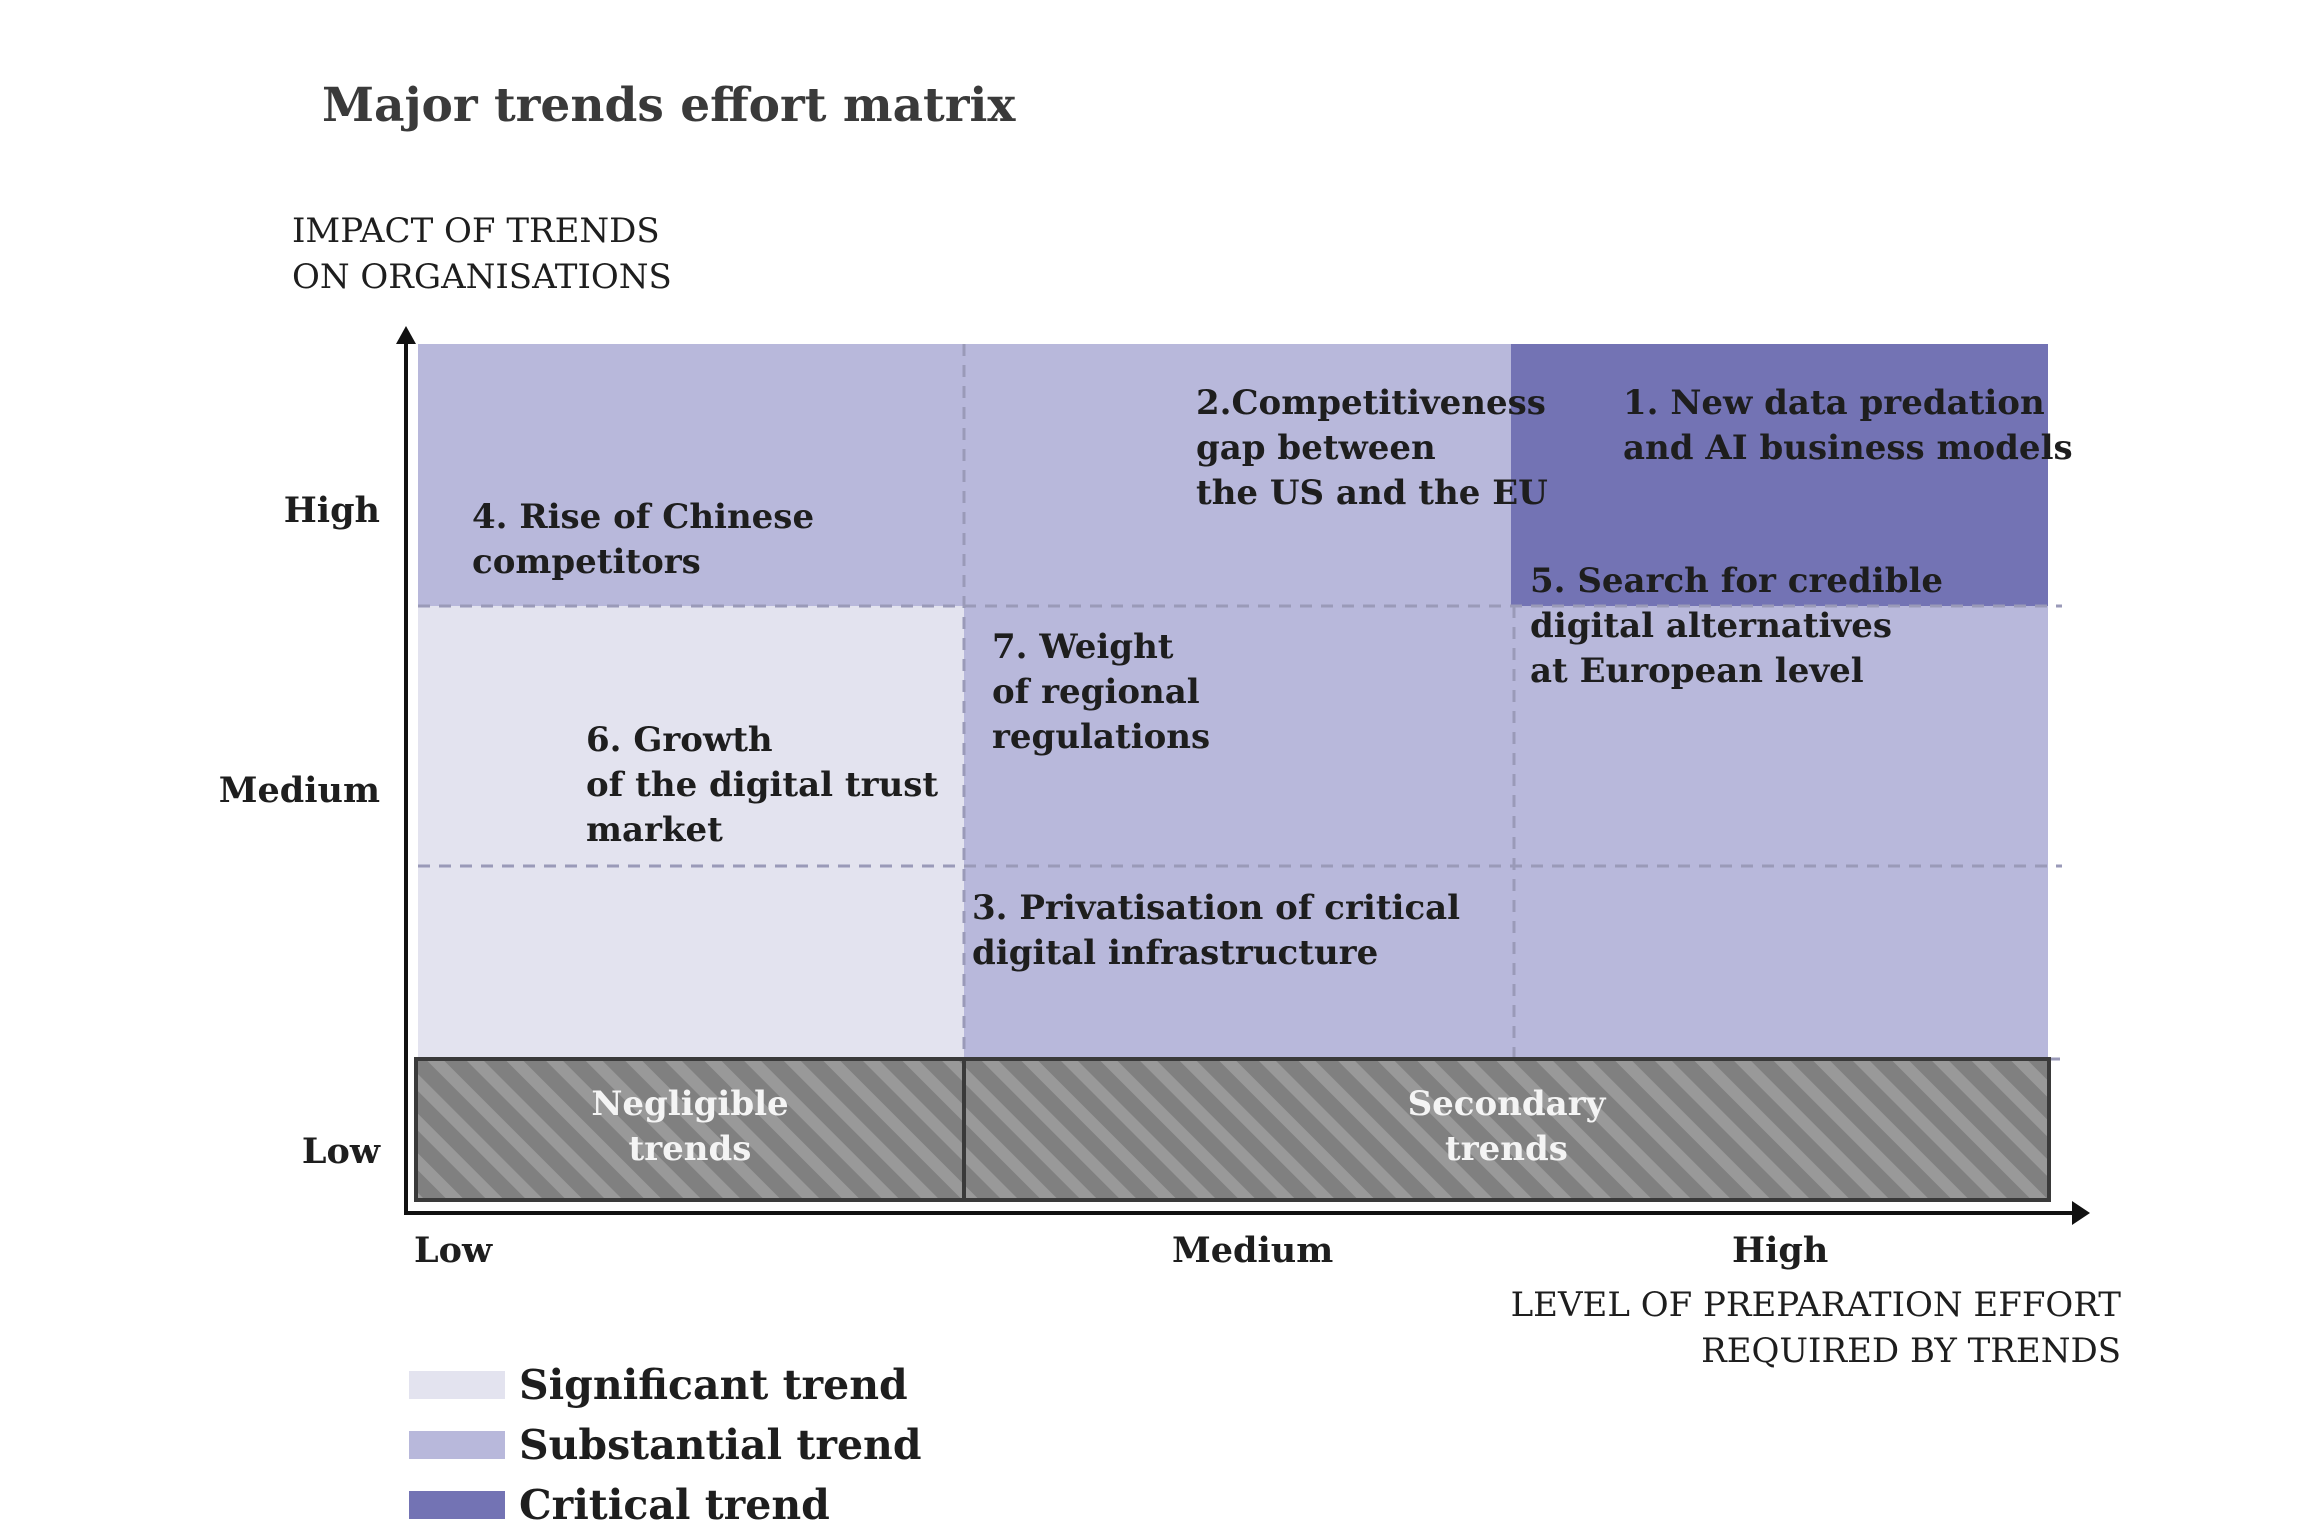 This screenshot has height=1535, width=2303. What do you see at coordinates (1779, 475) in the screenshot?
I see `zone-critical` at bounding box center [1779, 475].